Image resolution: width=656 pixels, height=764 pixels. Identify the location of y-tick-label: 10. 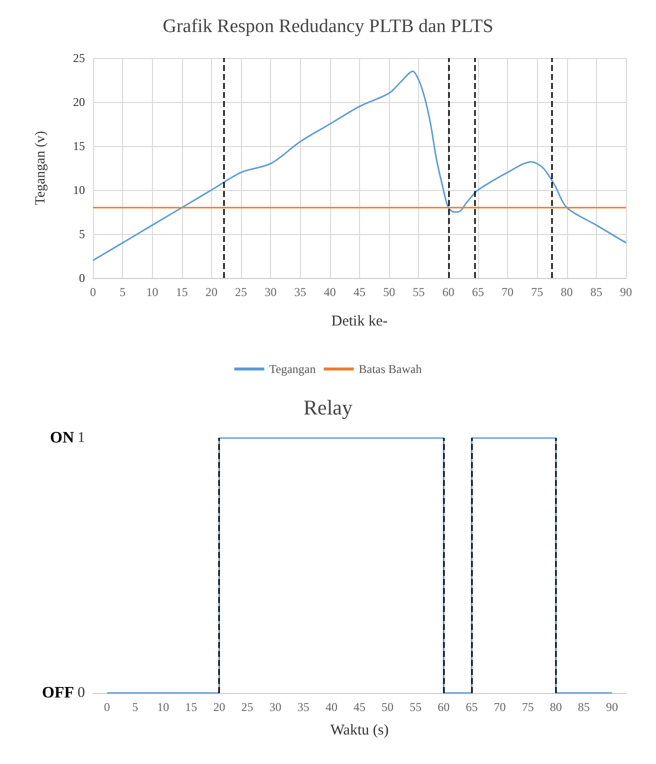
(79, 190).